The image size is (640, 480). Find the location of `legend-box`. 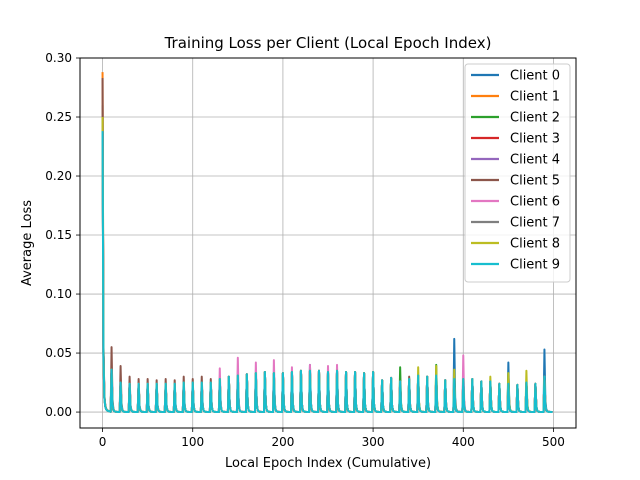

legend-box is located at coordinates (517, 173).